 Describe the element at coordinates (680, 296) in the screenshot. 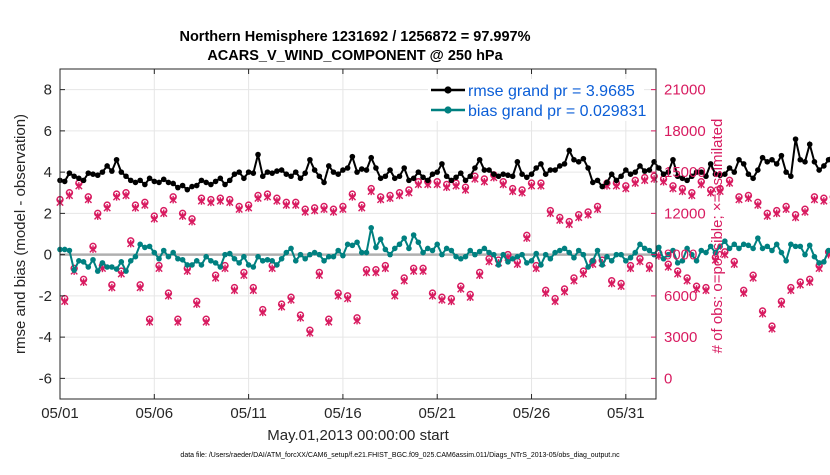

I see `right-y-tick-label: 6000` at that location.